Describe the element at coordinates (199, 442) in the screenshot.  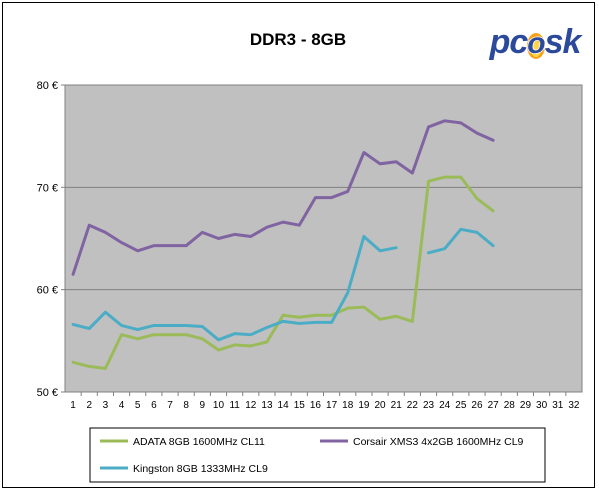
I see `legend-label: ADATA 8GB 1600MHz CL11` at that location.